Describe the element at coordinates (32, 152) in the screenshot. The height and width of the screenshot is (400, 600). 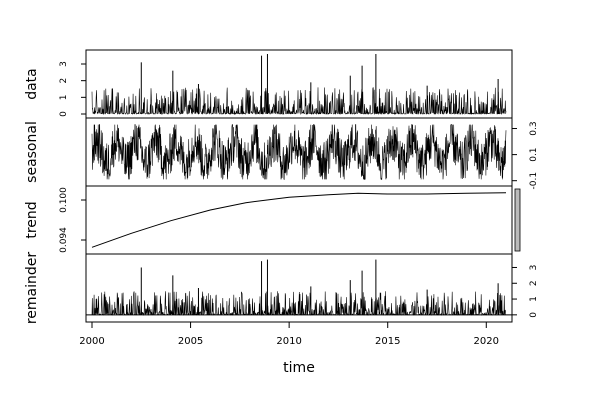
I see `panel-label-seasonal: seasonal` at that location.